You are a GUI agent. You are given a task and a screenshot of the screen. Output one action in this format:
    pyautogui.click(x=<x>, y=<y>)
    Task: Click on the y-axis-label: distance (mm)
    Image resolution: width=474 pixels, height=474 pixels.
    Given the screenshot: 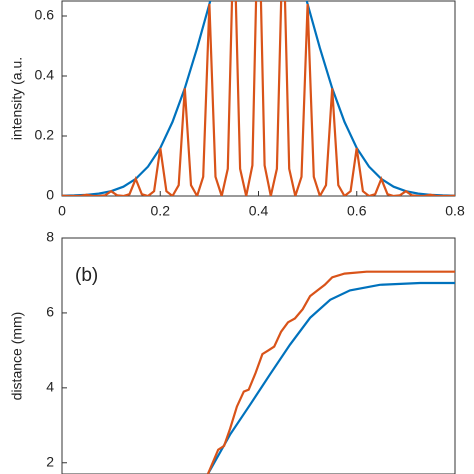 What is the action you would take?
    pyautogui.click(x=17, y=356)
    